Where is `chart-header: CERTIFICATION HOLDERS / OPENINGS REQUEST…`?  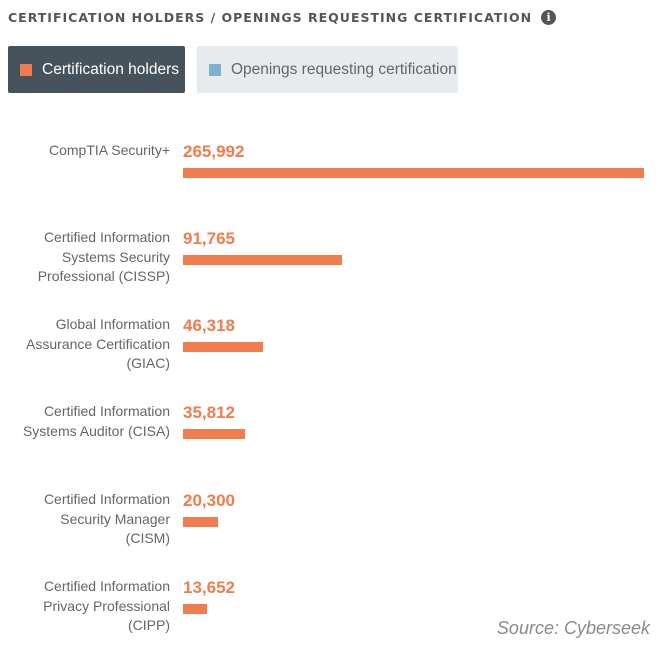
chart-header: CERTIFICATION HOLDERS / OPENINGS REQUEST… is located at coordinates (282, 17).